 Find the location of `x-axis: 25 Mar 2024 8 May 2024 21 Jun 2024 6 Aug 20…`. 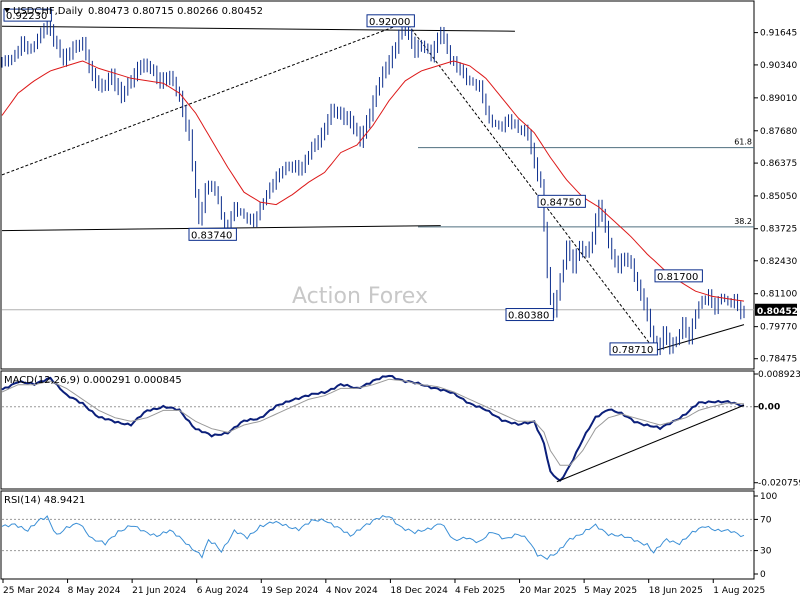

x-axis: 25 Mar 2024 8 May 2024 21 Jun 2024 6 Aug 20… is located at coordinates (383, 587).